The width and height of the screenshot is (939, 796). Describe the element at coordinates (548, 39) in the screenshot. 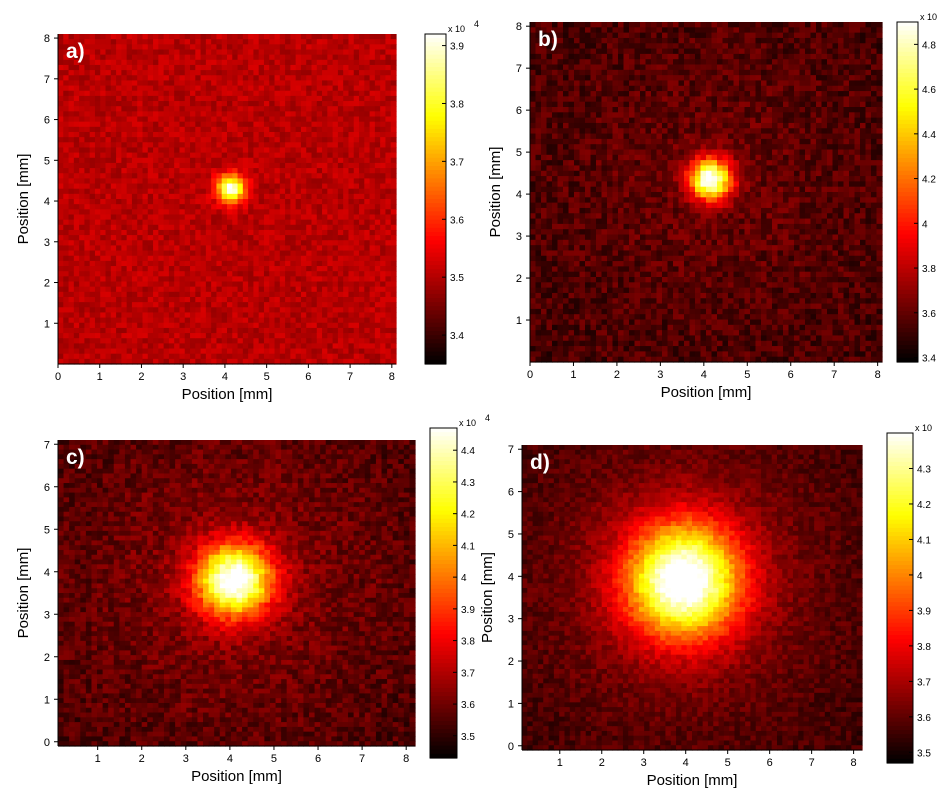

I see `panel-label: b)` at that location.